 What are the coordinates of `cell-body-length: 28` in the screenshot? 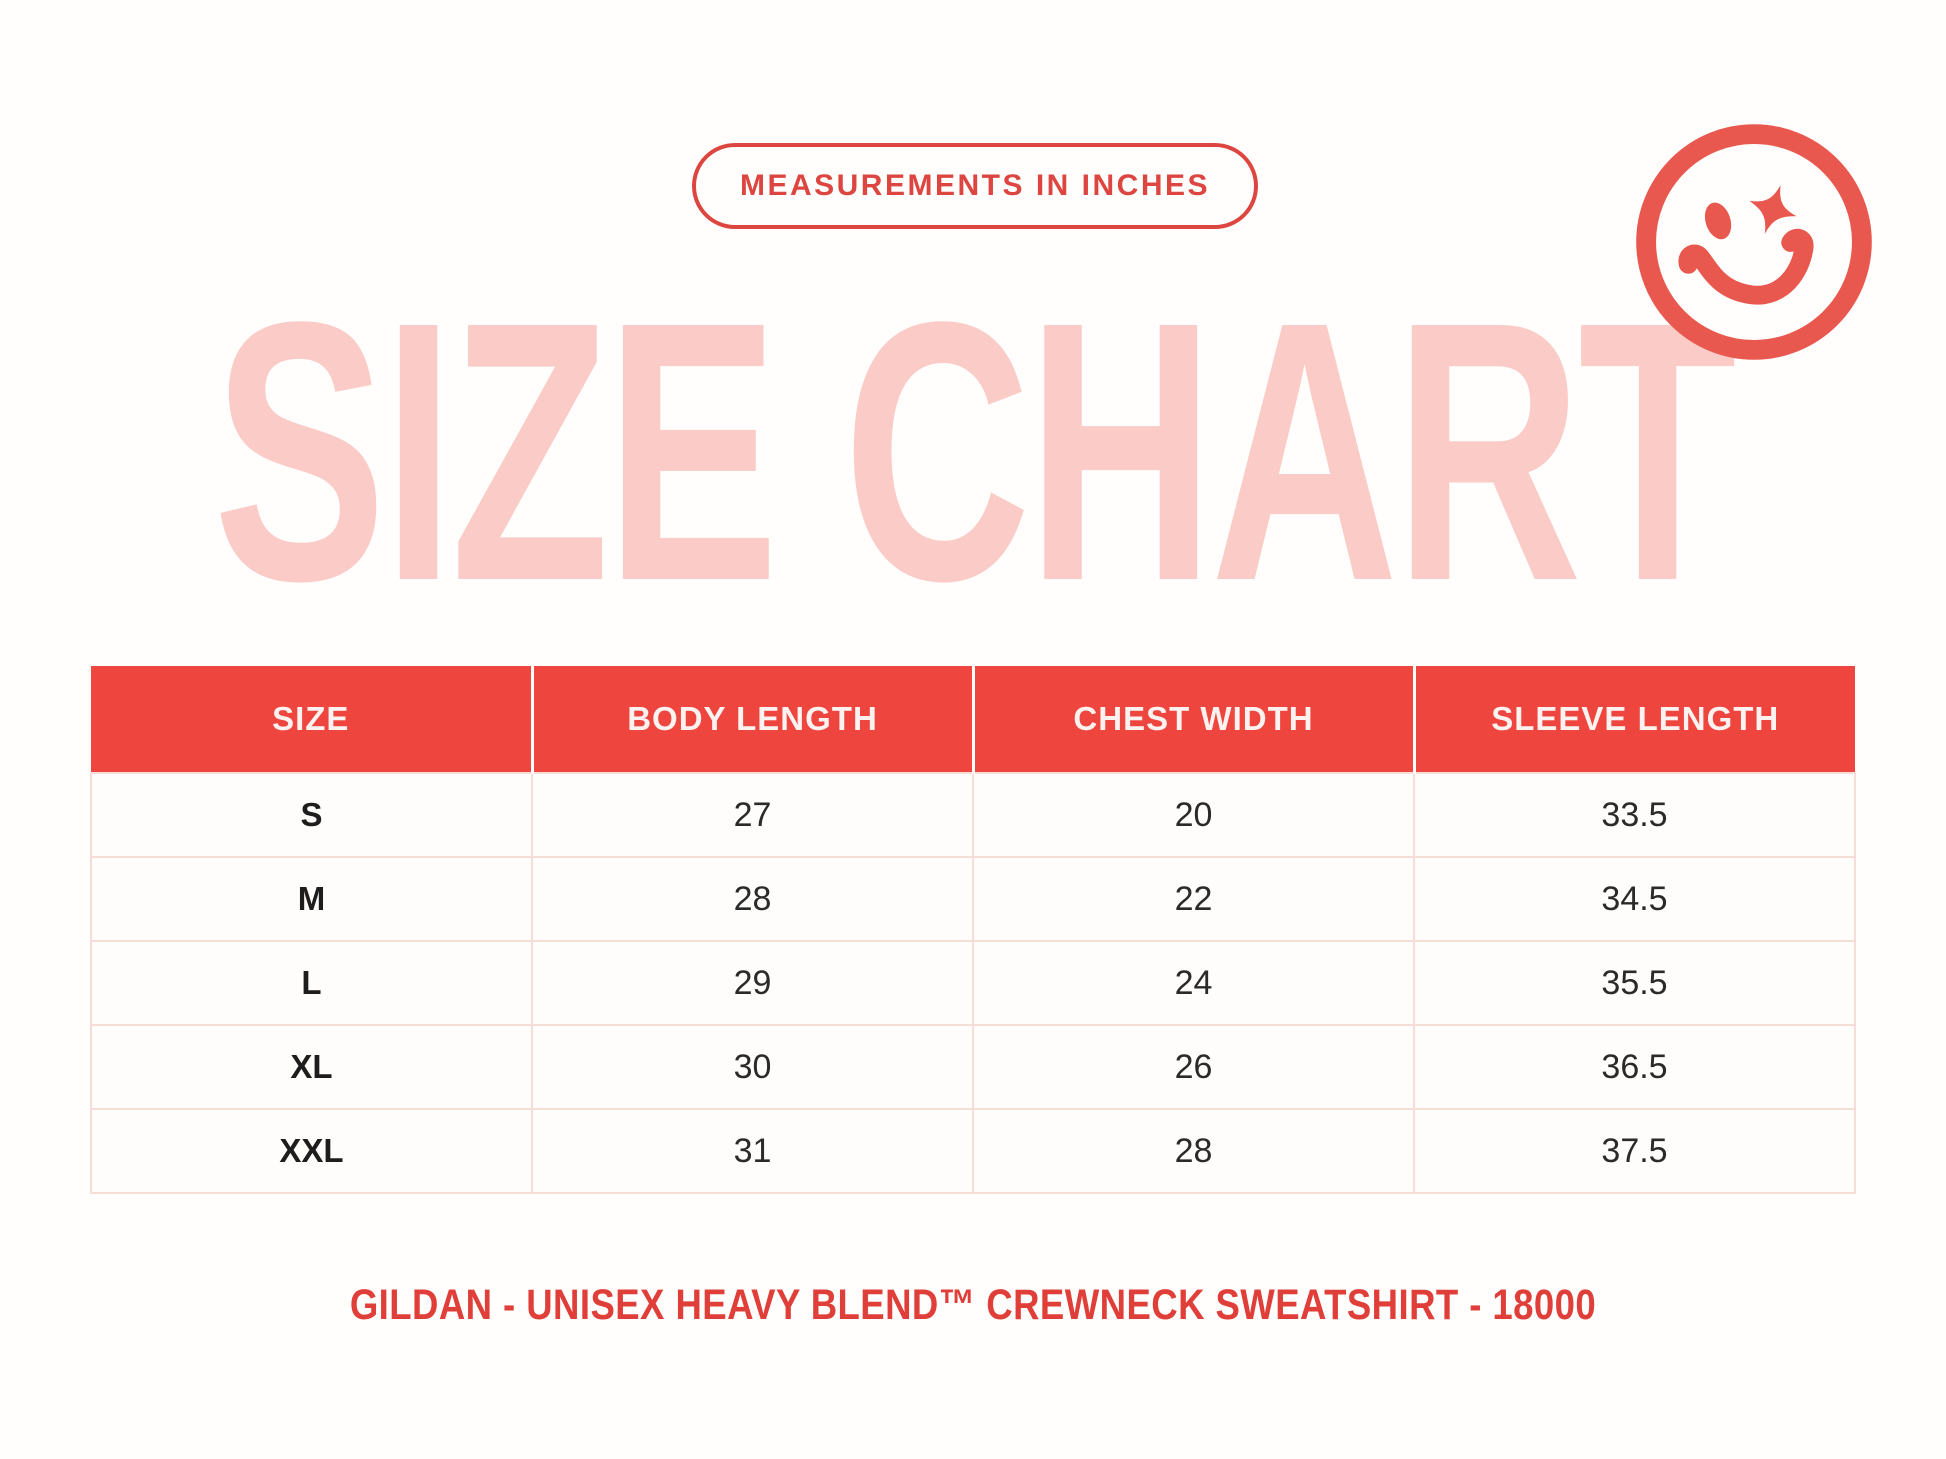 It's located at (752, 899).